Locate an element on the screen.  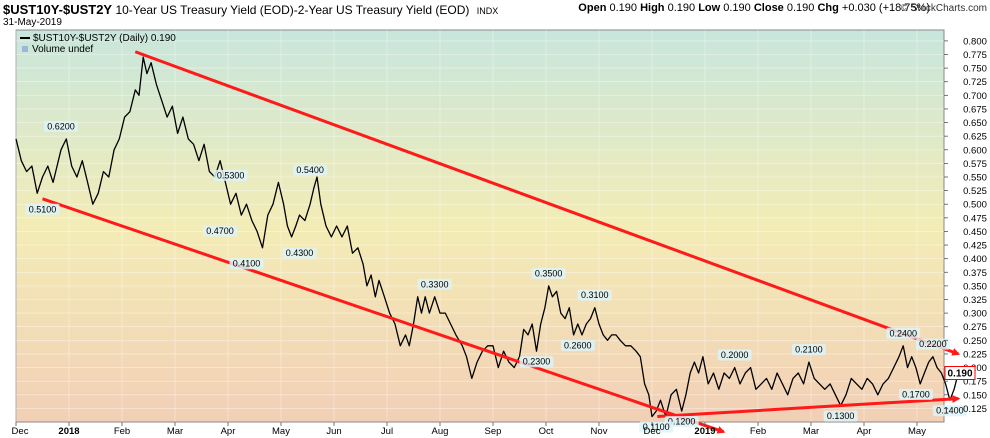
annotation: 0.4700 is located at coordinates (220, 231).